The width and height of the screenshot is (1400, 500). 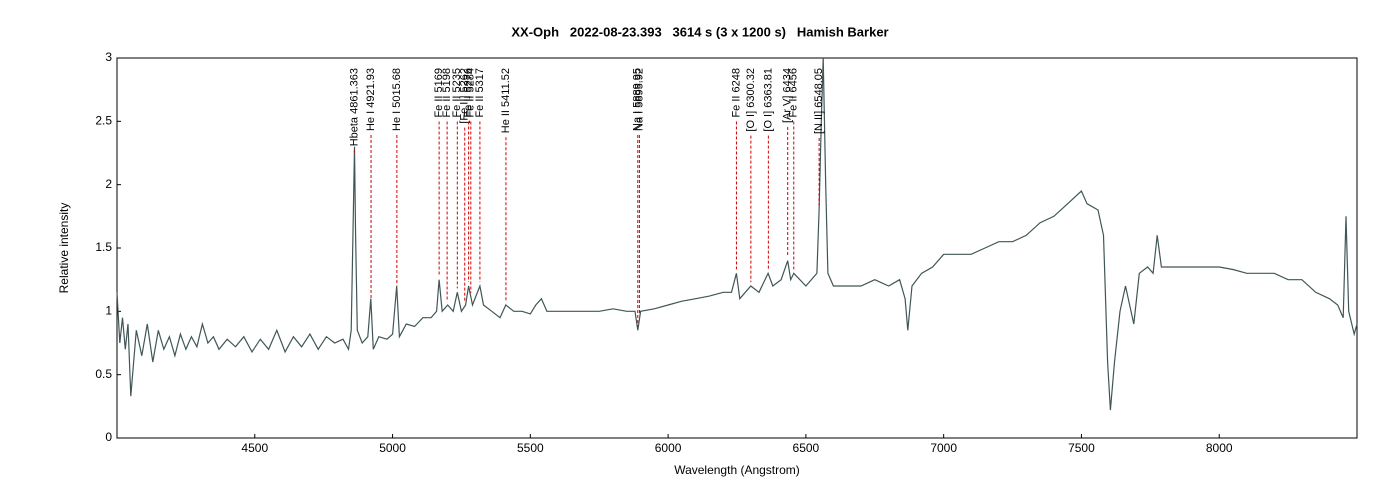 I want to click on line-label: Fe II 5169, so click(x=439, y=93).